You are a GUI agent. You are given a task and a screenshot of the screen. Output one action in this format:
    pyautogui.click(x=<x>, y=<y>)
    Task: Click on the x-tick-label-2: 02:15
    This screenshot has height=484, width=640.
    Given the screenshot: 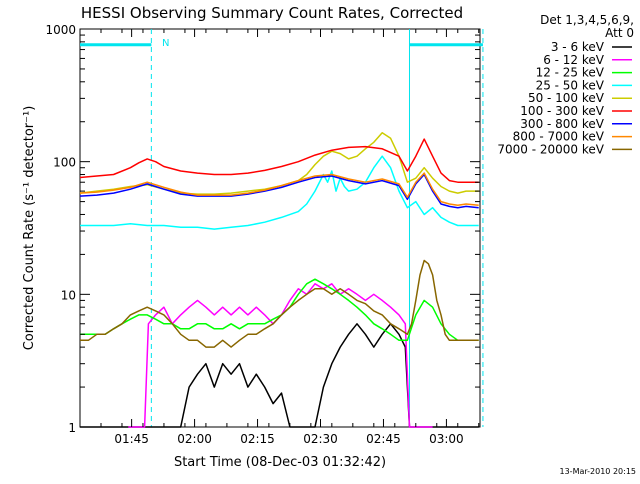 What is the action you would take?
    pyautogui.click(x=257, y=439)
    